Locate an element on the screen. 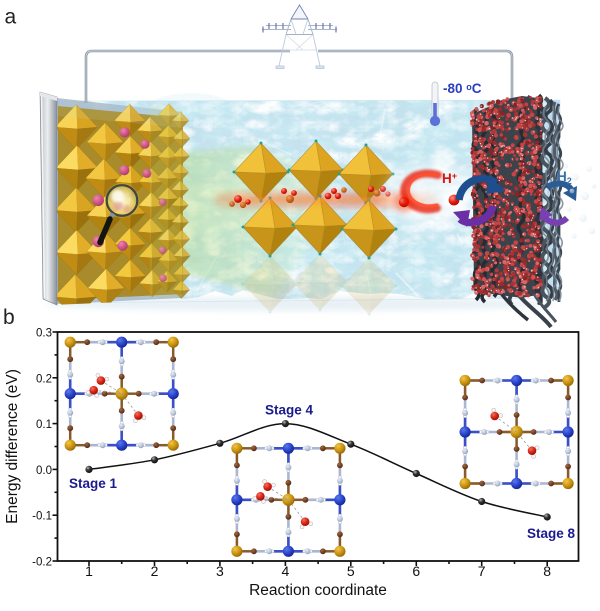 This screenshot has height=611, width=600. svg-text: 6 is located at coordinates (416, 571).